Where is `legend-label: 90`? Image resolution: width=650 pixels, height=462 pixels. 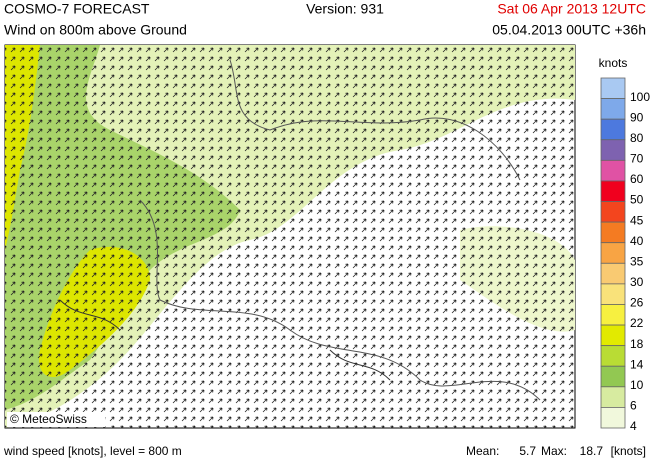 legend-label: 90 is located at coordinates (637, 117).